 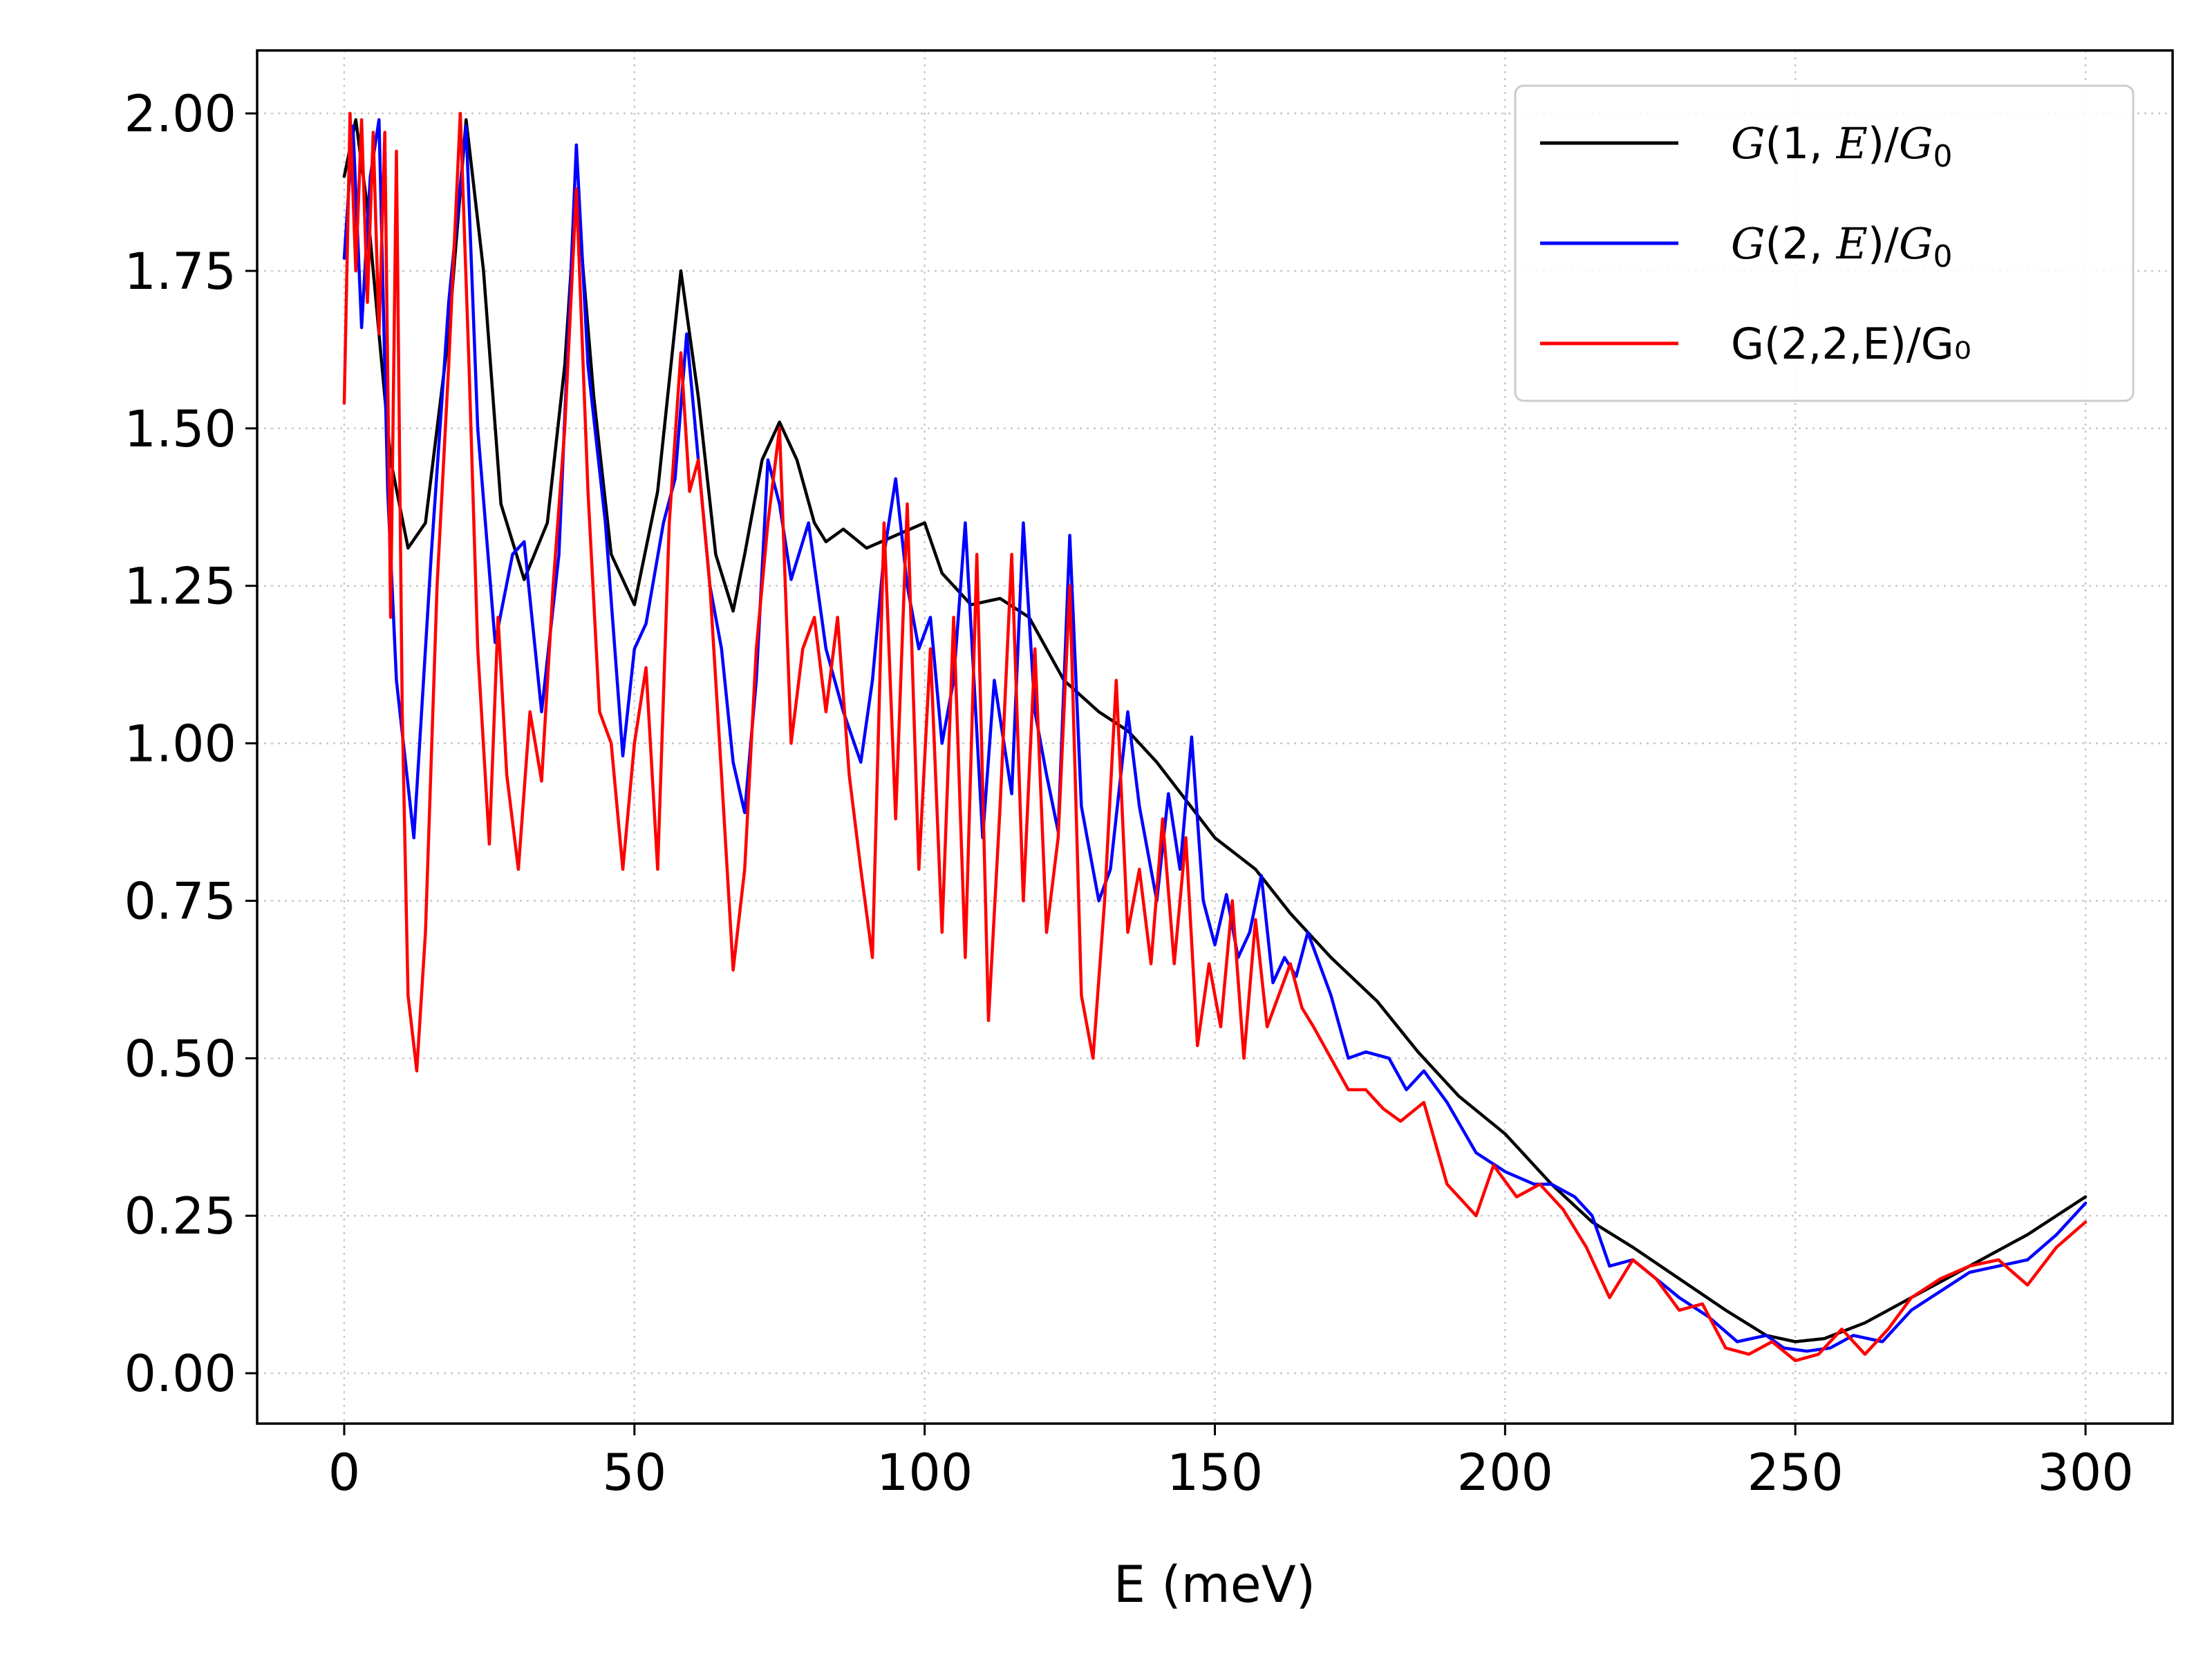 I want to click on y-tick-label: 1.75, so click(x=180, y=272).